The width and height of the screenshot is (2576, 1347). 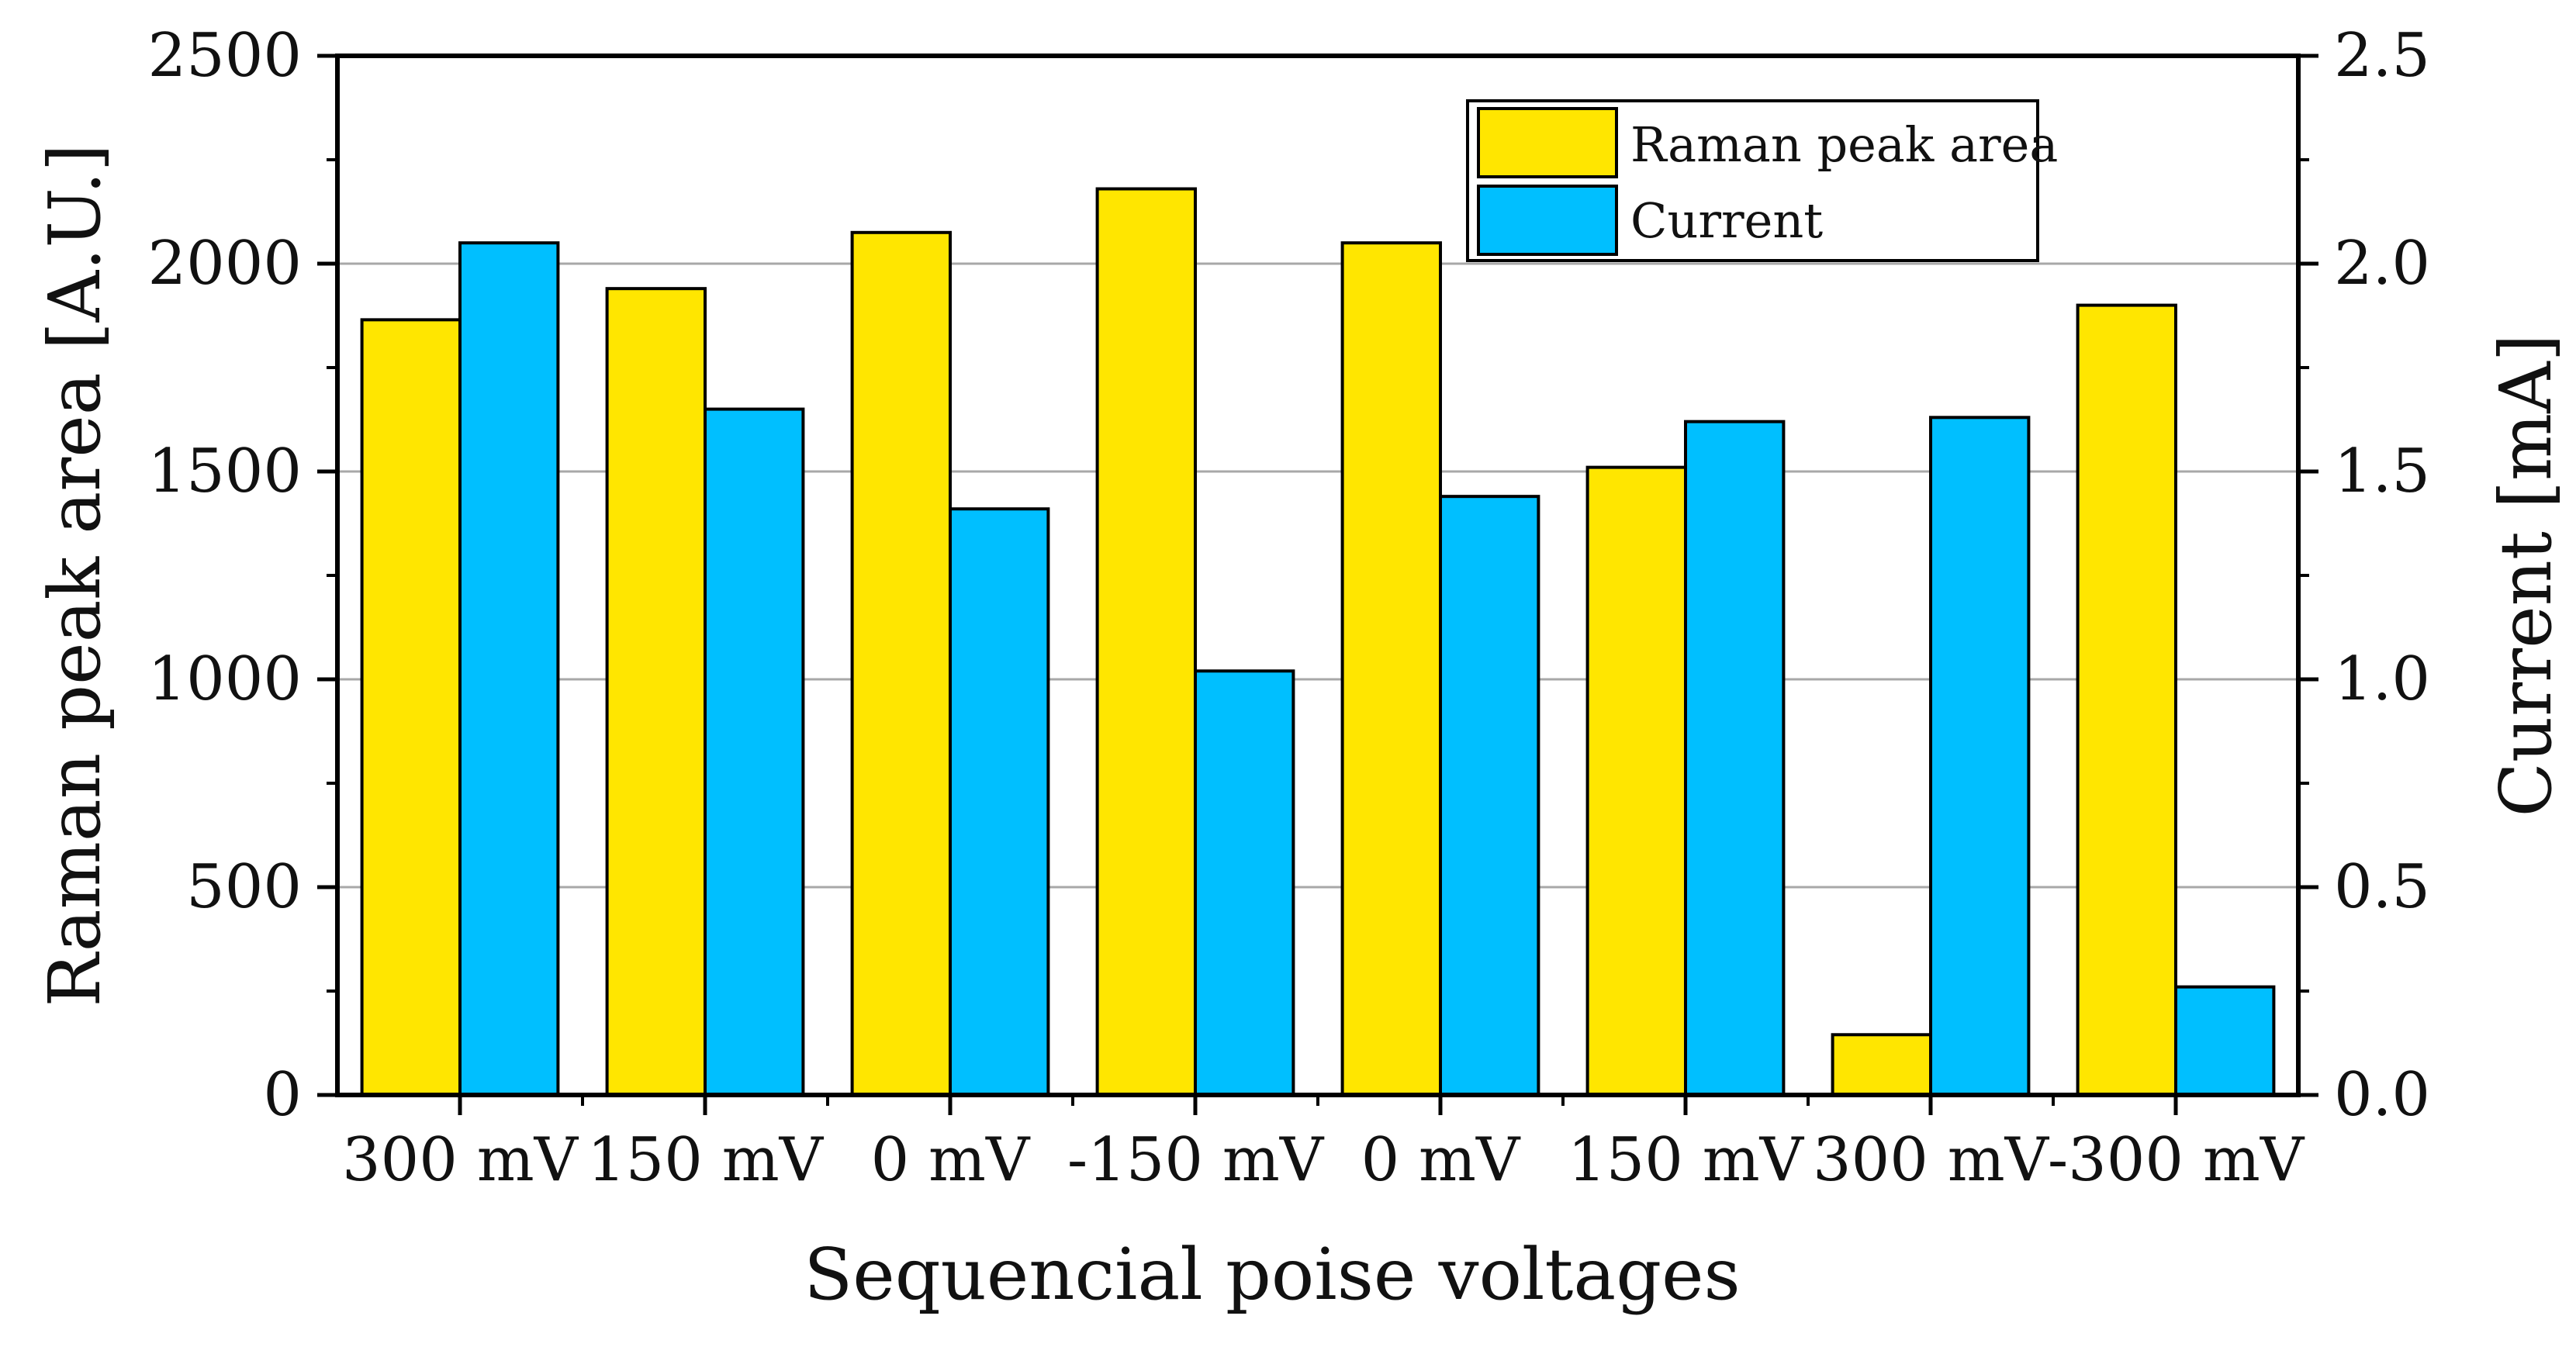 I want to click on x-tick-label: -300 mV, so click(x=2176, y=1160).